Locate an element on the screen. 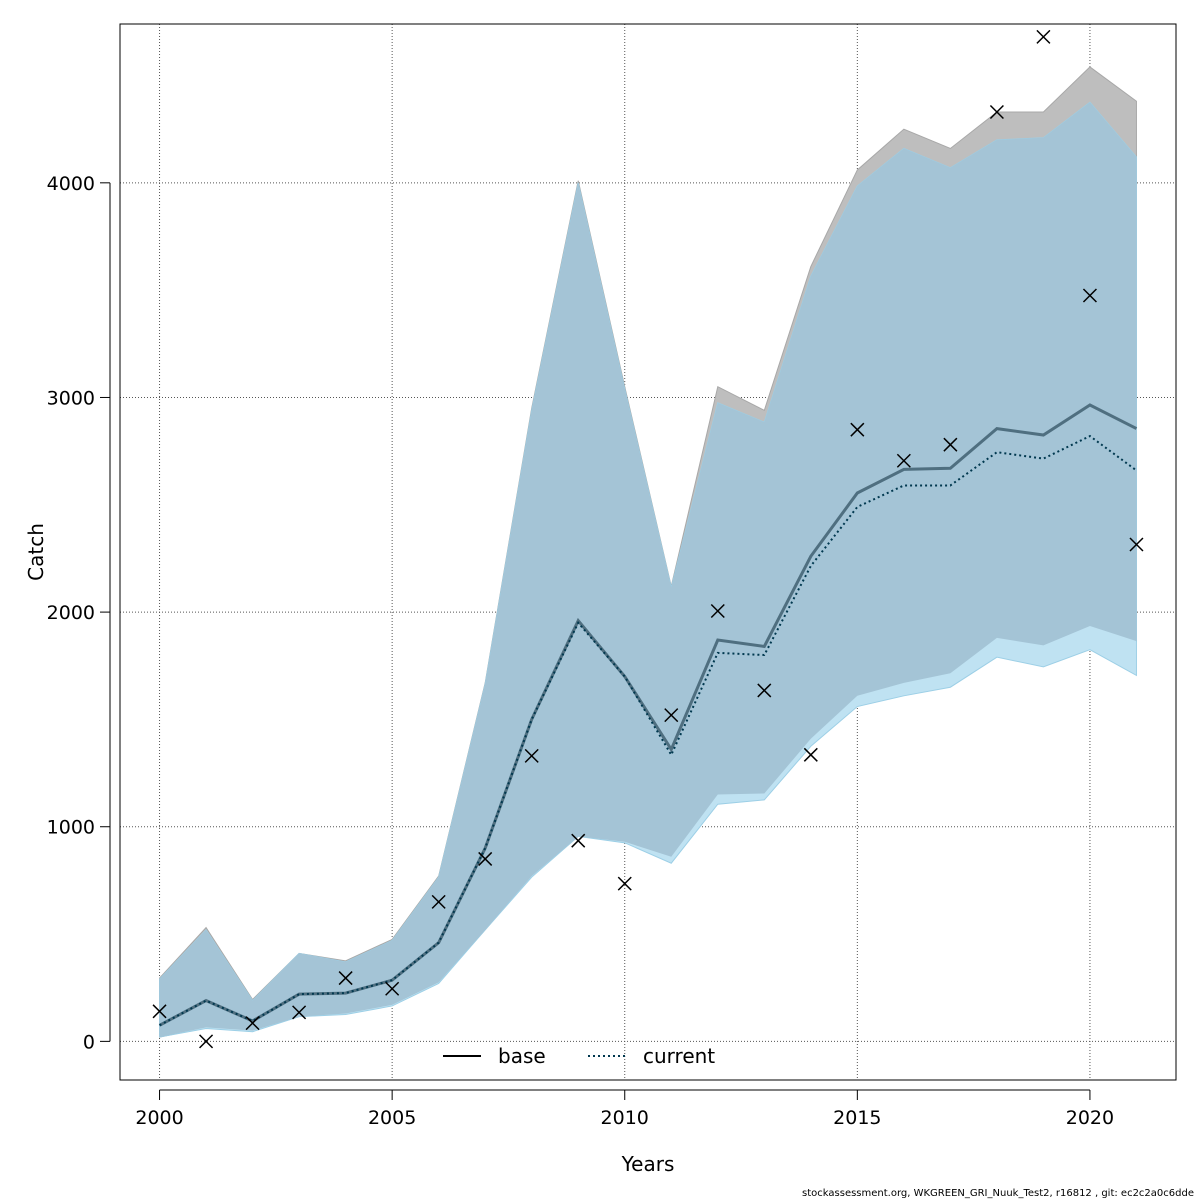  legend-current-label: current is located at coordinates (679, 1056).